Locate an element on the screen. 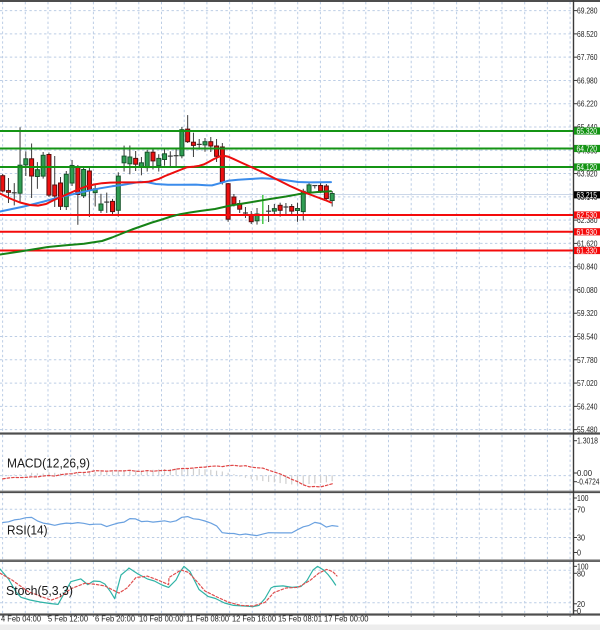 This screenshot has width=600, height=630. svg-text: 10 Feb 00:00 is located at coordinates (161, 618).